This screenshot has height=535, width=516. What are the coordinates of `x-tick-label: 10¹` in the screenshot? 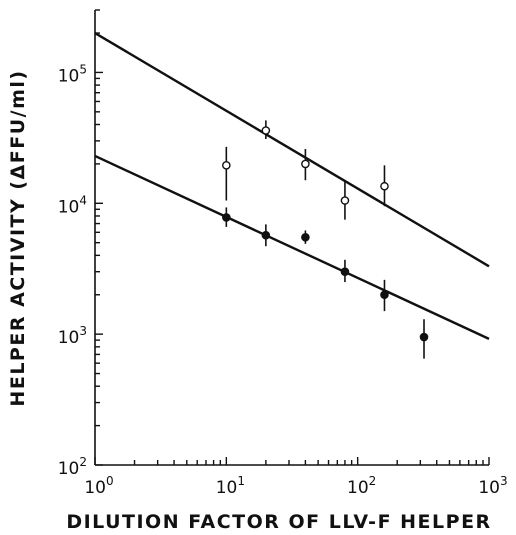 It's located at (230, 486).